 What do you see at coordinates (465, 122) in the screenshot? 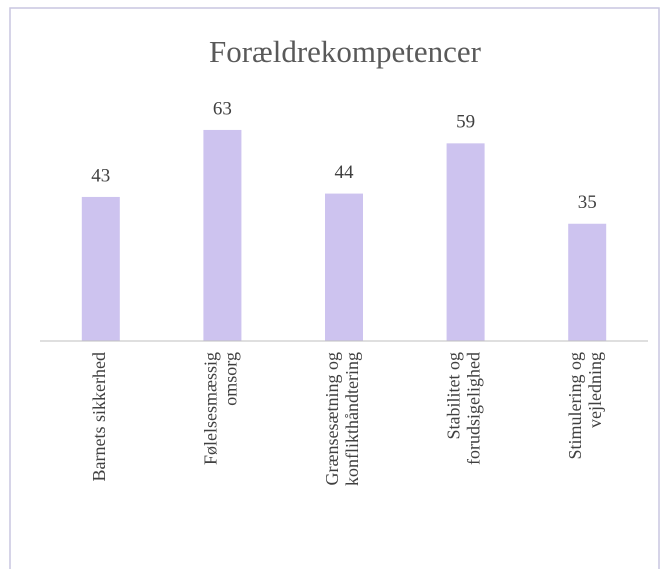
I see `data-label: 59` at bounding box center [465, 122].